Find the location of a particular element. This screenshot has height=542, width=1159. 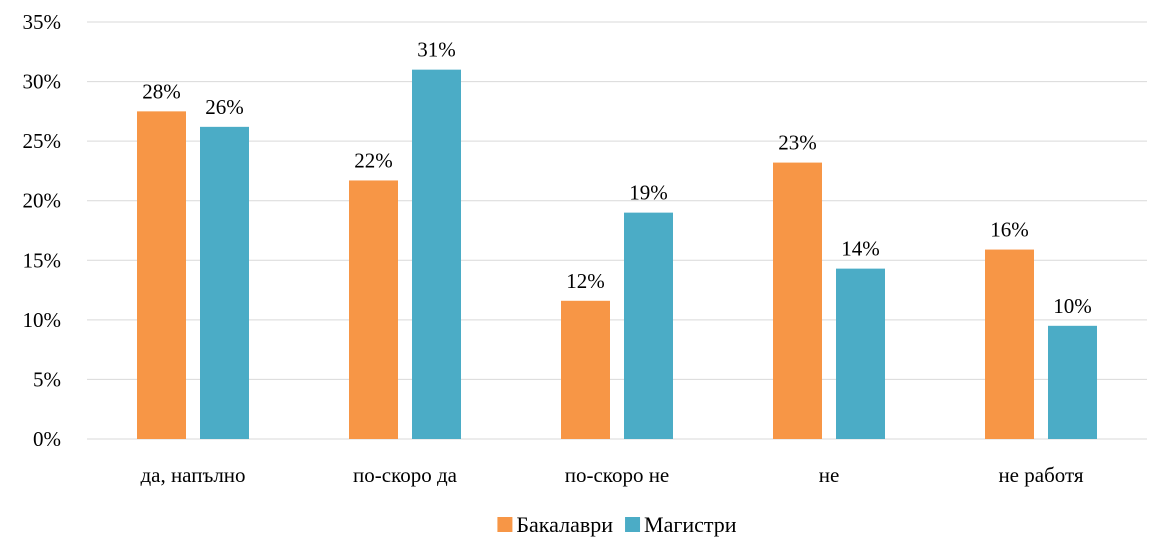

x-category-label: да, напълно is located at coordinates (192, 475).